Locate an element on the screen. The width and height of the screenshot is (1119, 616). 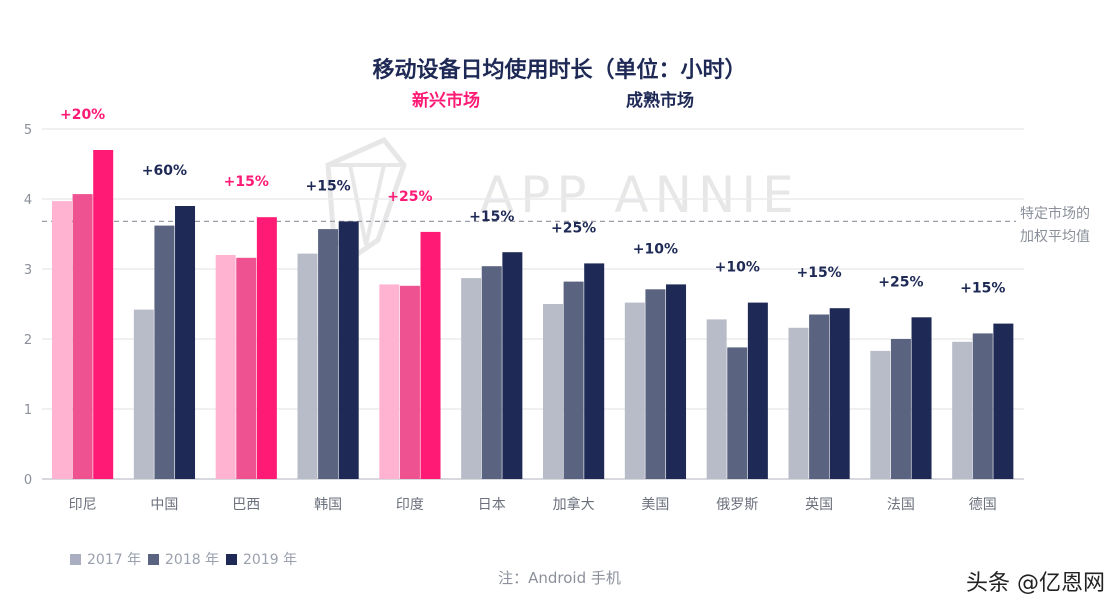
bar-印尼-2017年 is located at coordinates (62, 340).